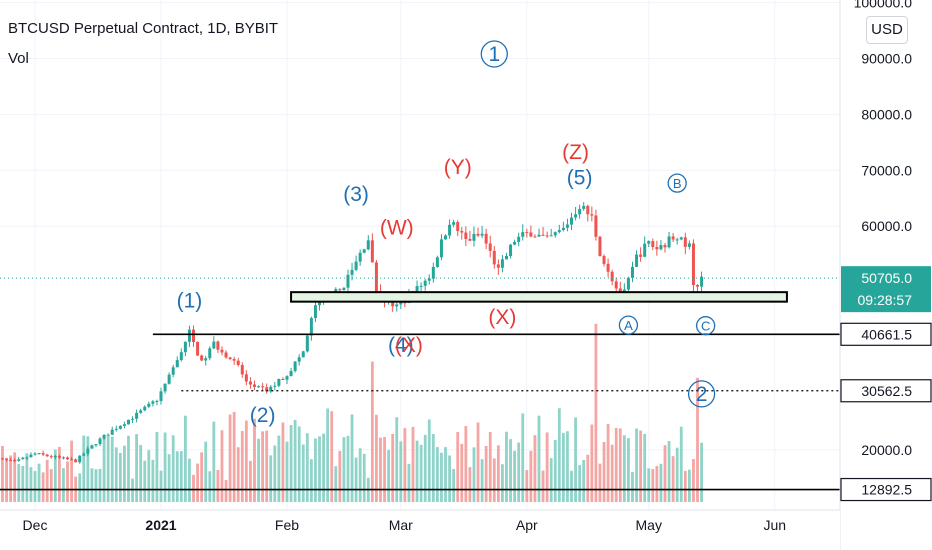  What do you see at coordinates (527, 525) in the screenshot?
I see `time-tick-label: Apr` at bounding box center [527, 525].